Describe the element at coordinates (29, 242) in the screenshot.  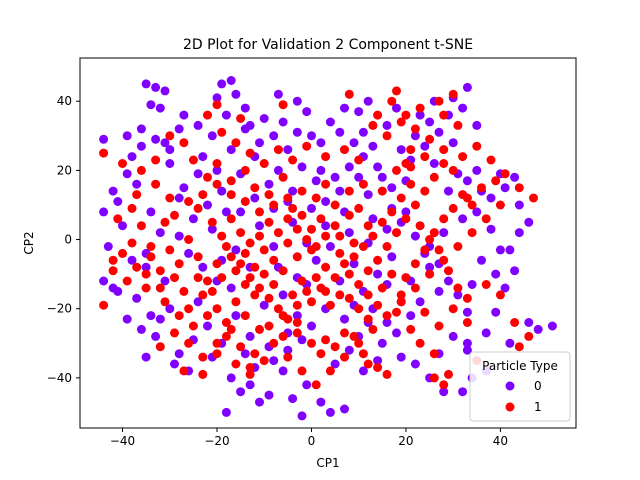
I see `y-axis-label: CP2` at that location.